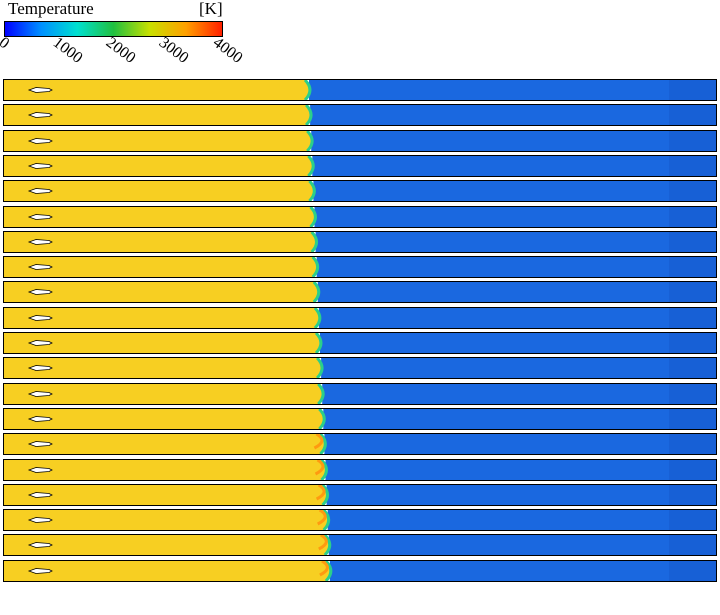  What do you see at coordinates (173, 50) in the screenshot?
I see `tick-label-3000: 3000` at bounding box center [173, 50].